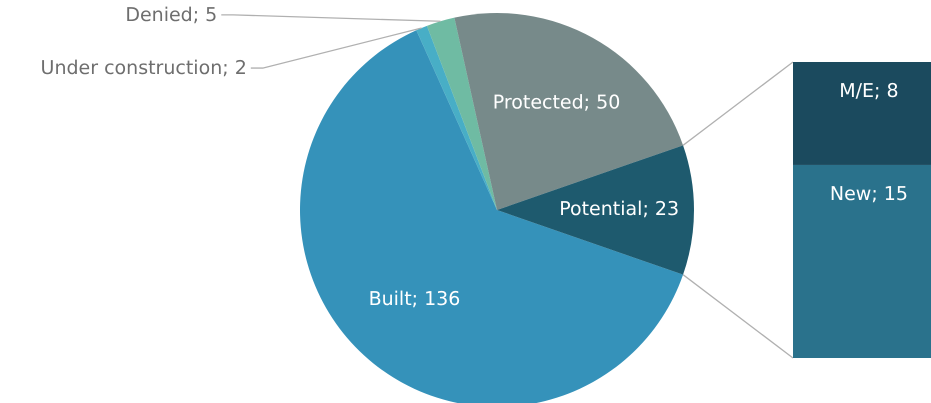  Describe the element at coordinates (159, 15) in the screenshot. I see `slice-label: Denied` at that location.